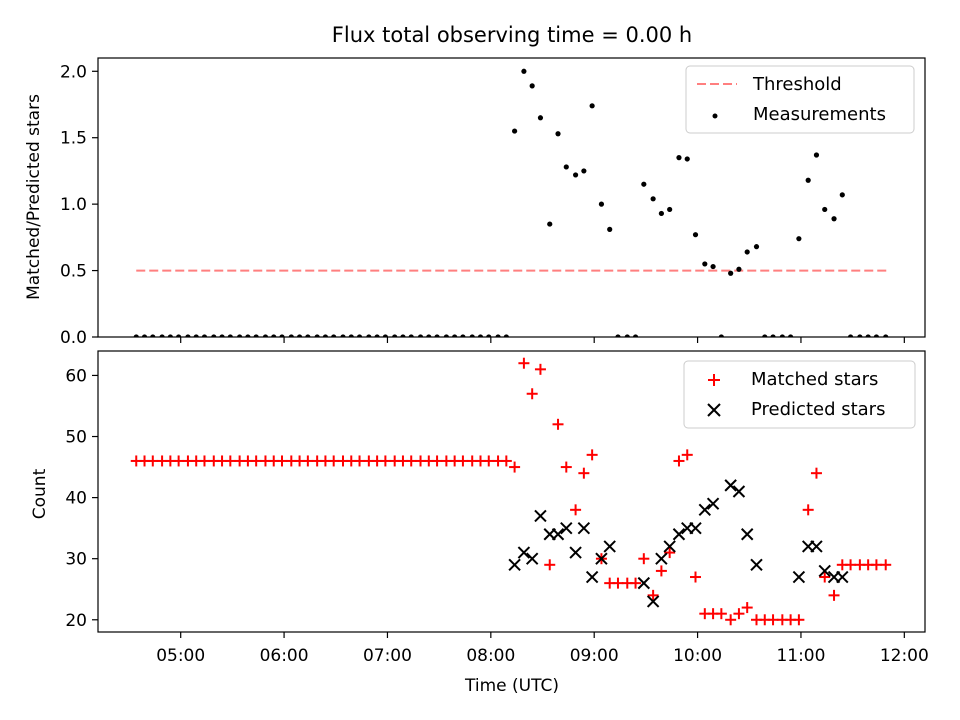  Describe the element at coordinates (387, 656) in the screenshot. I see `x-tick-label: 07:00` at that location.